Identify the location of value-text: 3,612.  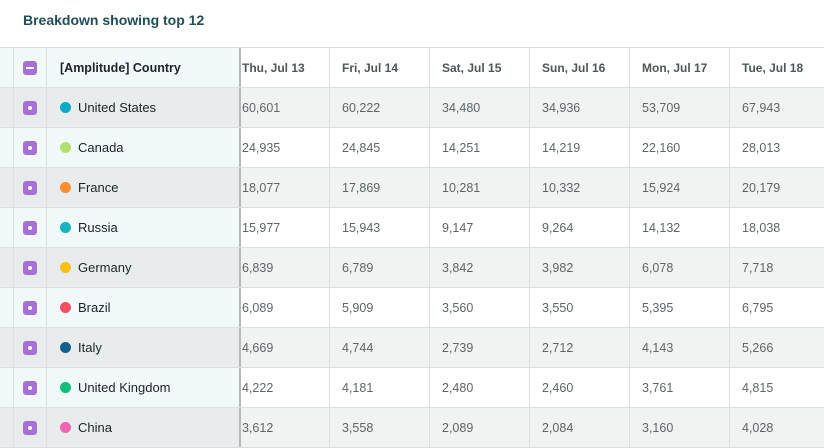
(258, 427).